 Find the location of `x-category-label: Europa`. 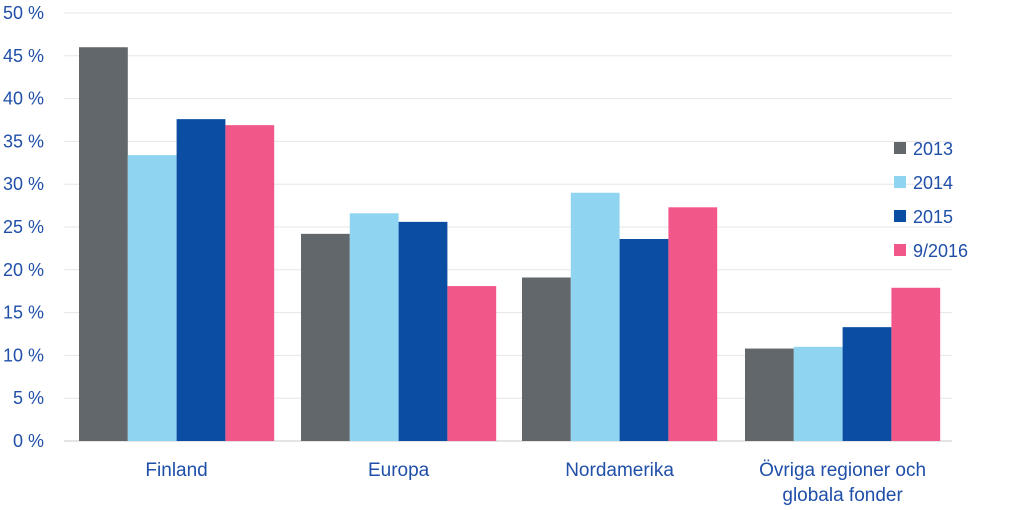

x-category-label: Europa is located at coordinates (399, 470).